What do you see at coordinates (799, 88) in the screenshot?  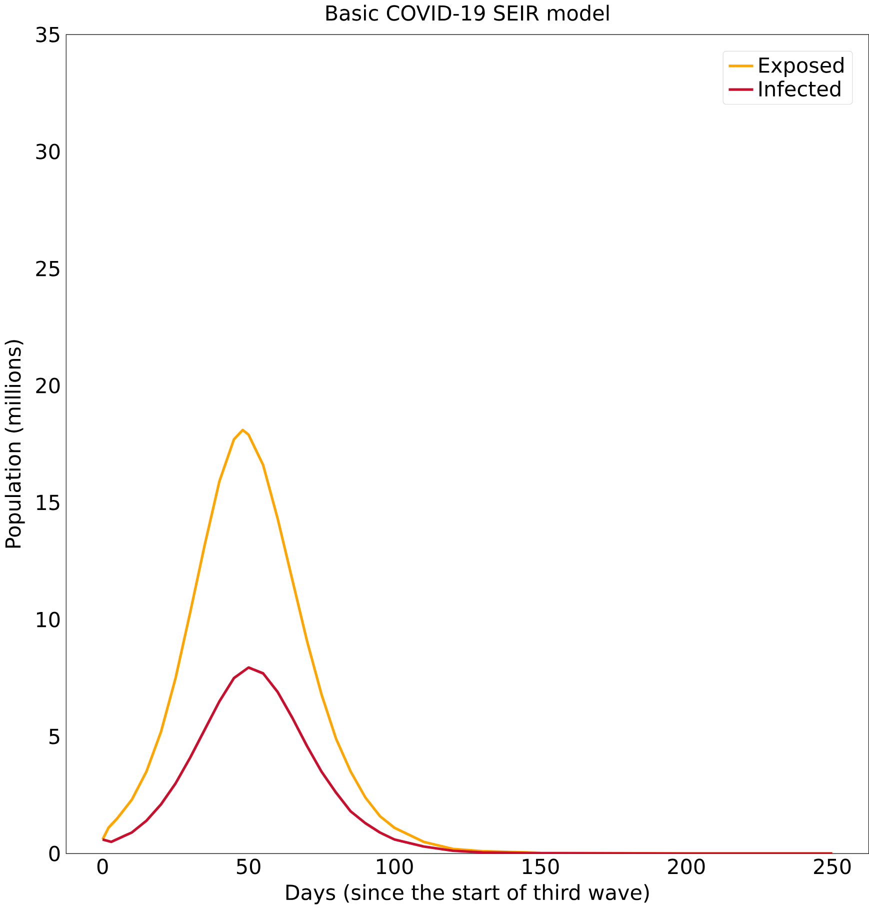 I see `legend-label: Infected` at bounding box center [799, 88].